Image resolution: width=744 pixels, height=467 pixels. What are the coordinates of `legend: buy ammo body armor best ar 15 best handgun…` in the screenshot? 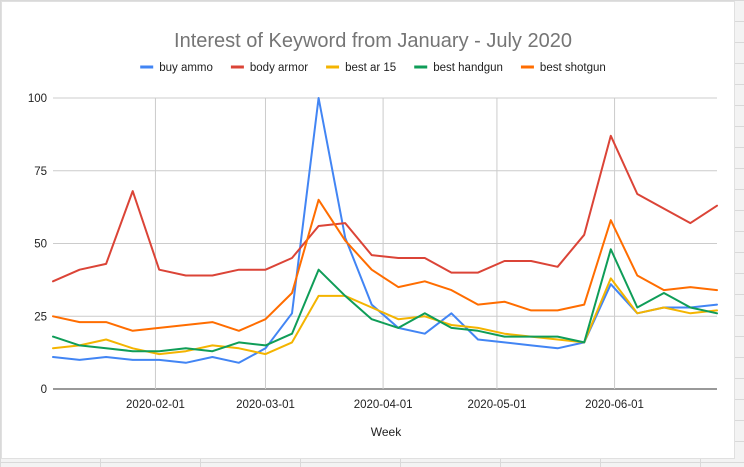 It's located at (373, 68).